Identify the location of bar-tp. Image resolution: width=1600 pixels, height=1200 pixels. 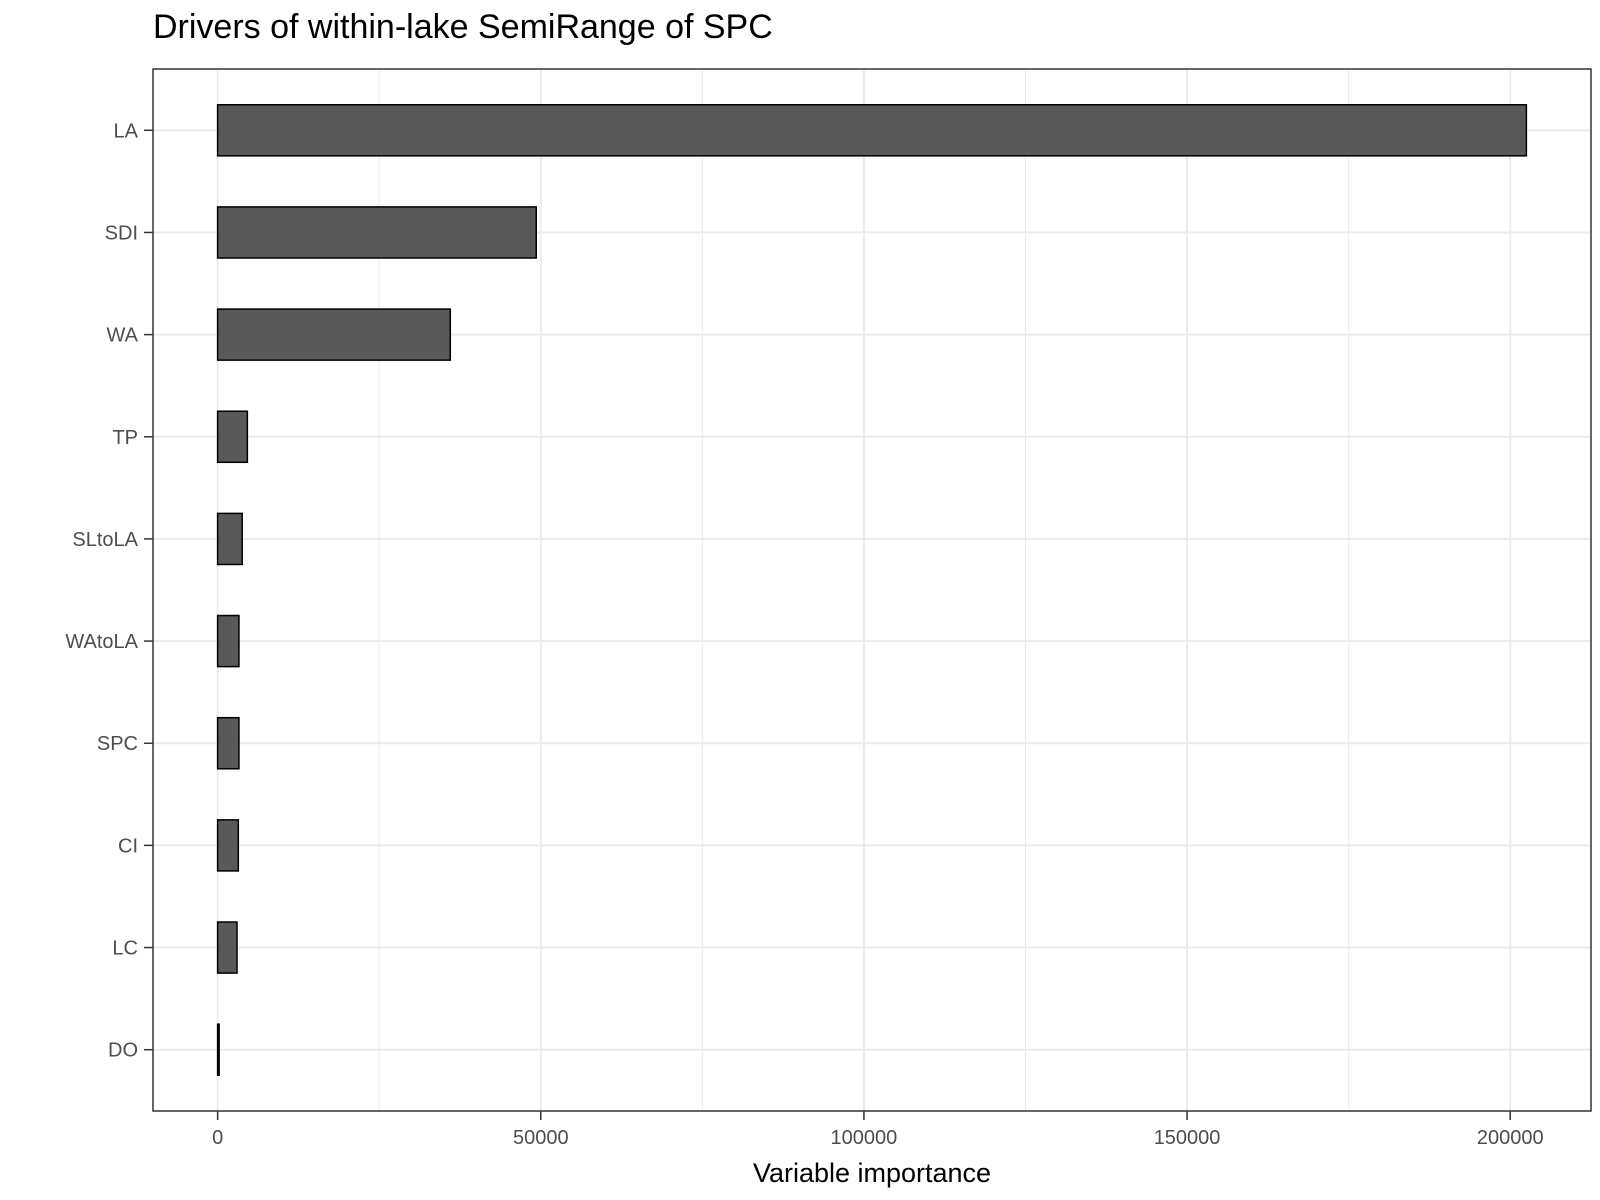
(232, 437).